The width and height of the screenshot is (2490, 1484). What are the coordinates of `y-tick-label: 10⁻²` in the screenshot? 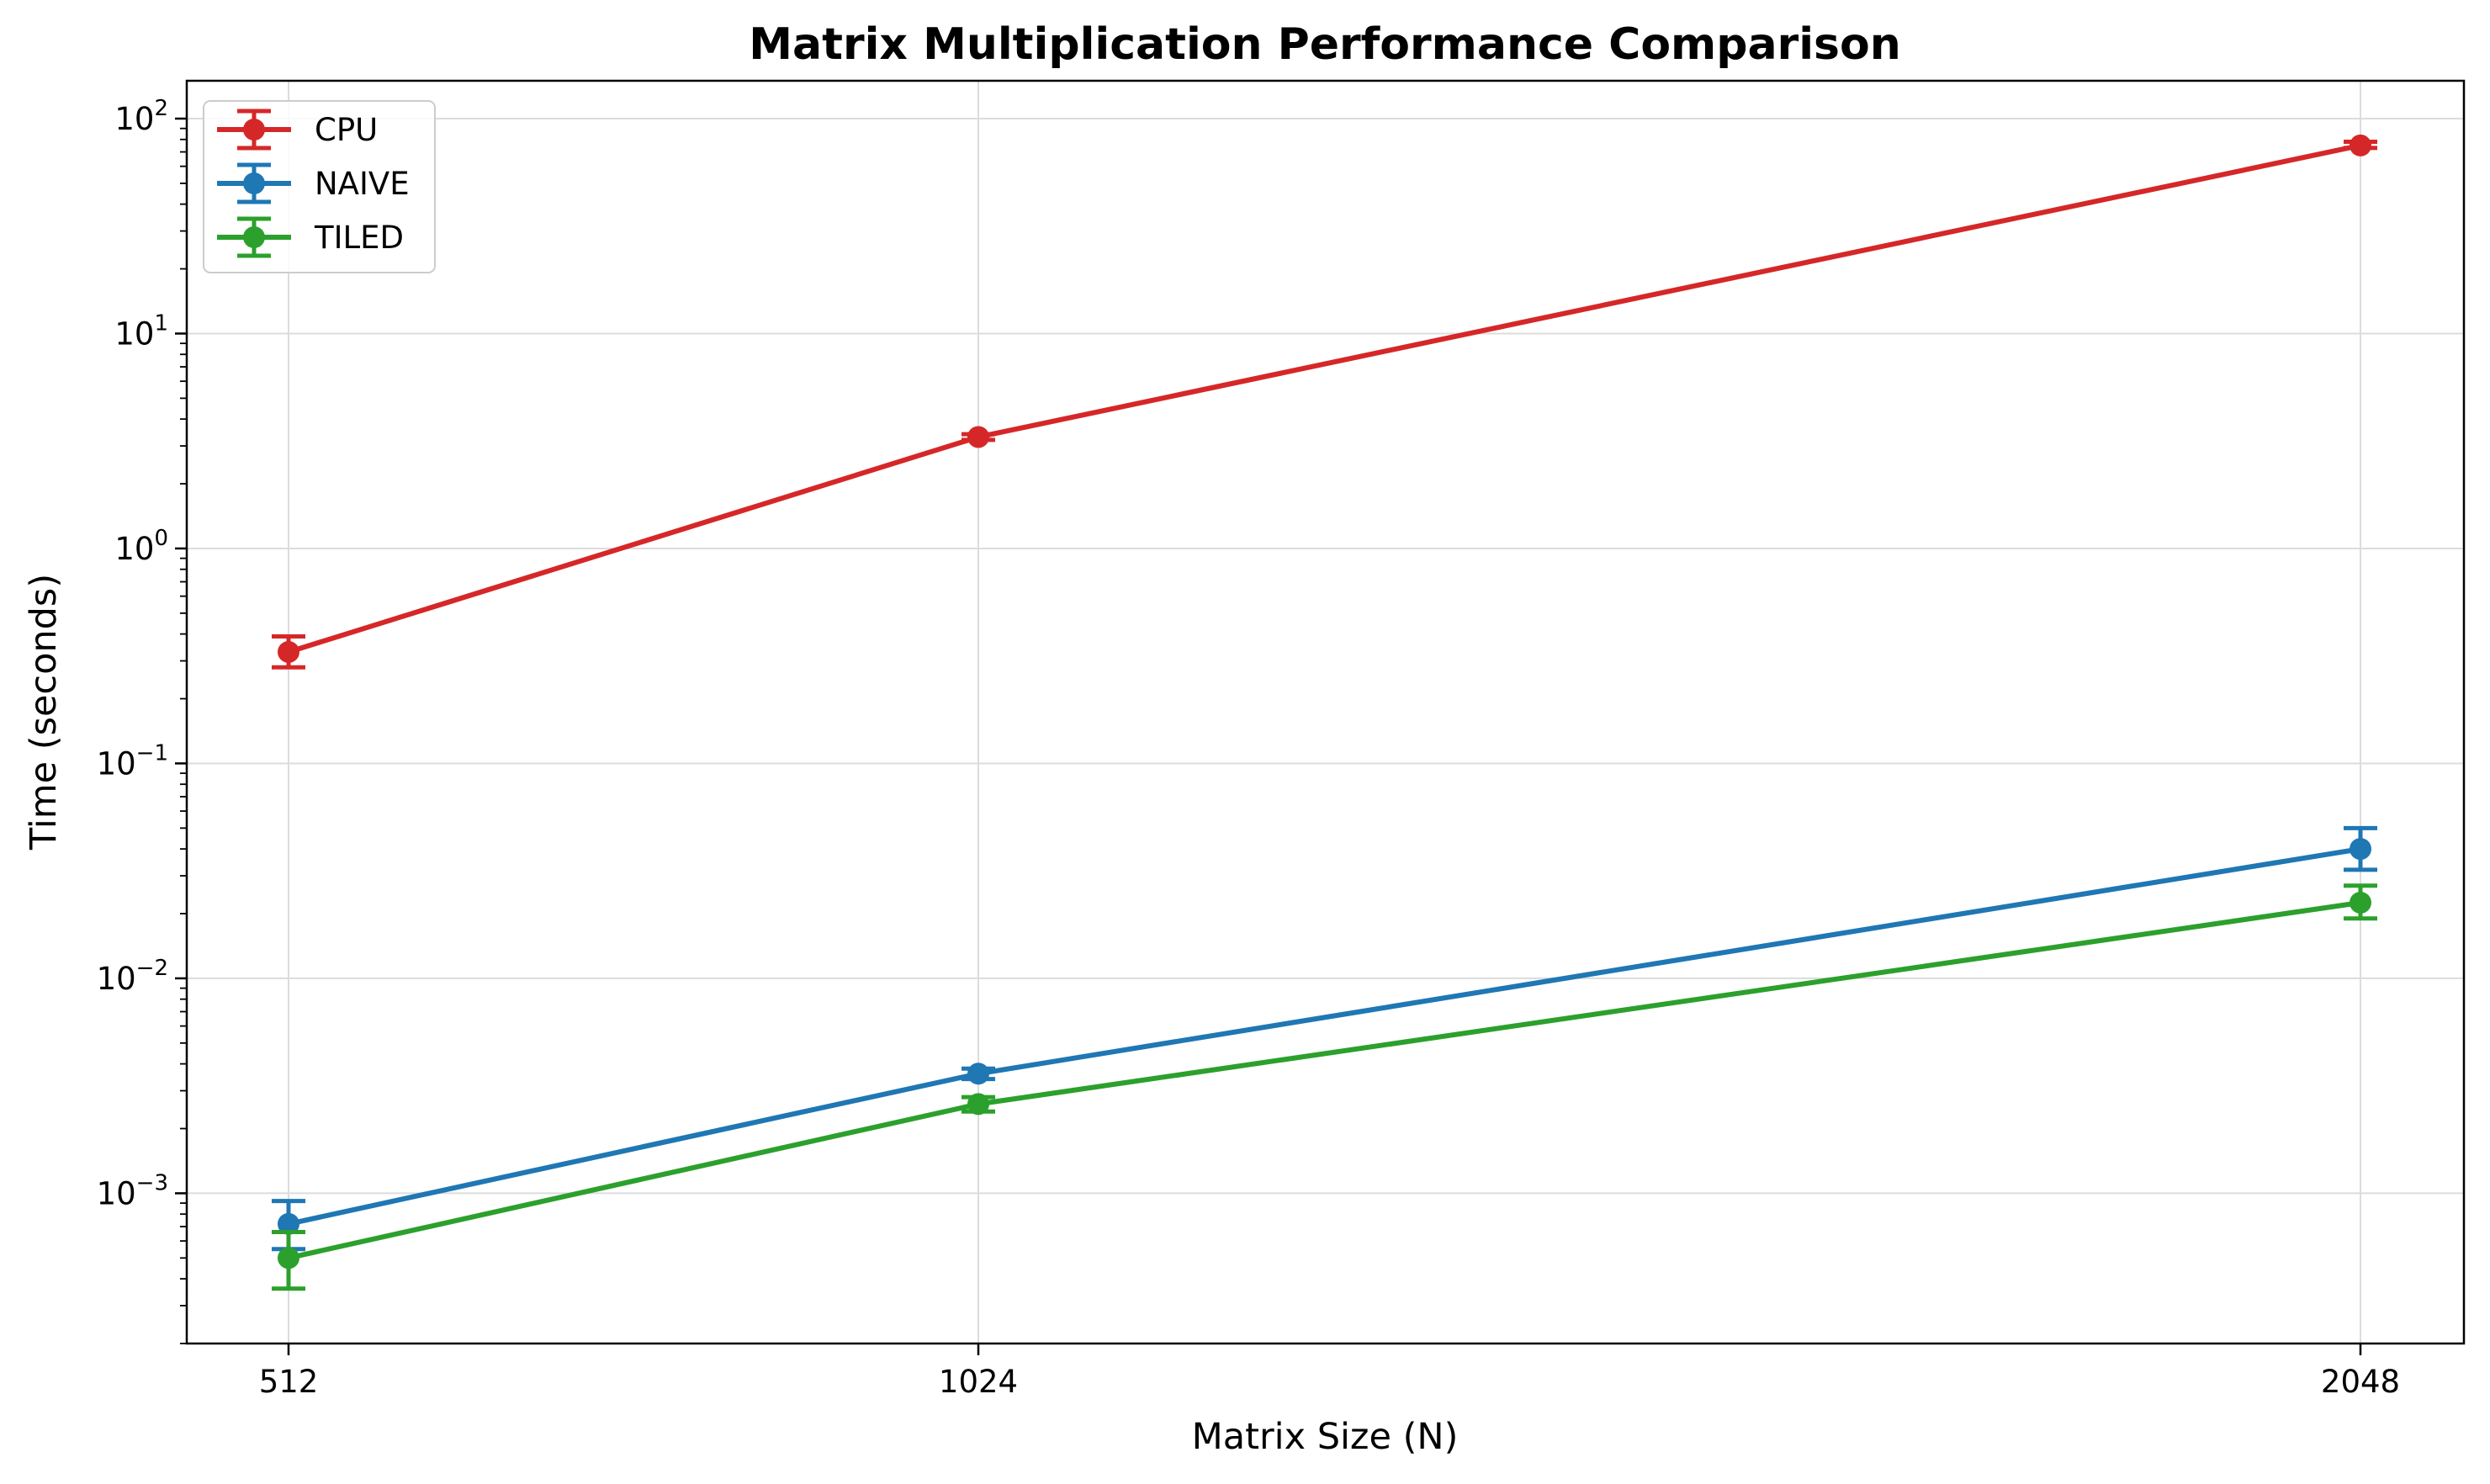 It's located at (132, 976).